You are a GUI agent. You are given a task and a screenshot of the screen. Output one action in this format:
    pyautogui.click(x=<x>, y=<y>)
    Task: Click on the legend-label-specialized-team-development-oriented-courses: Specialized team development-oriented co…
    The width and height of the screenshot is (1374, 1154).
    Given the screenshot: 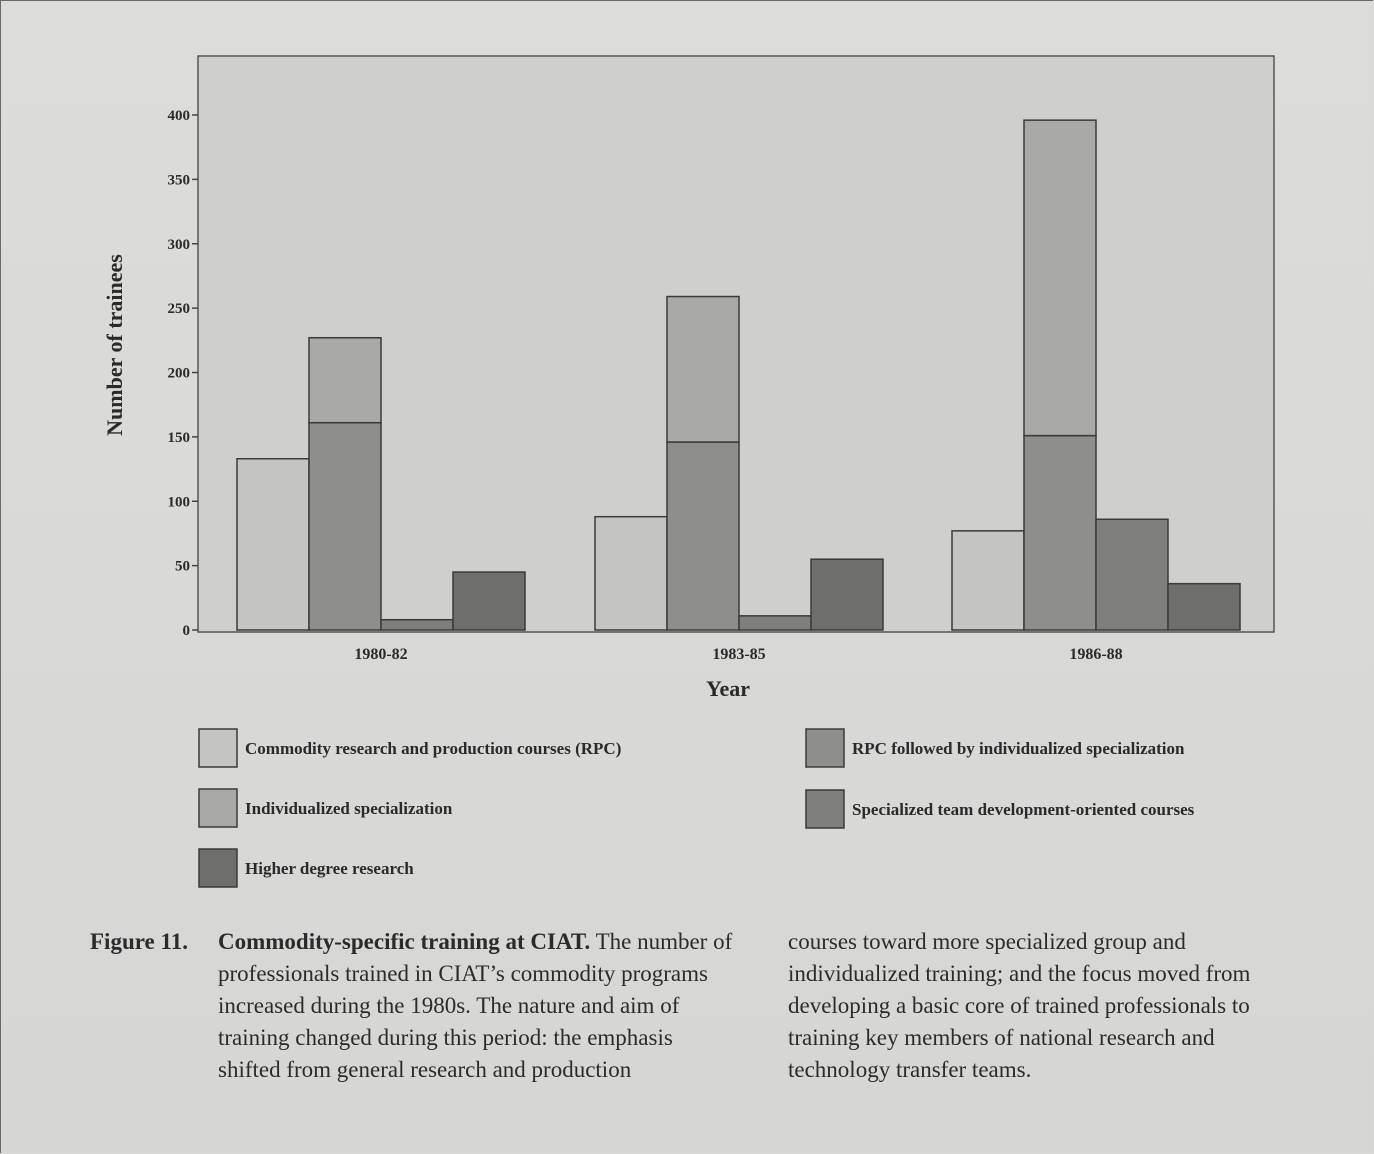 What is the action you would take?
    pyautogui.click(x=1023, y=809)
    